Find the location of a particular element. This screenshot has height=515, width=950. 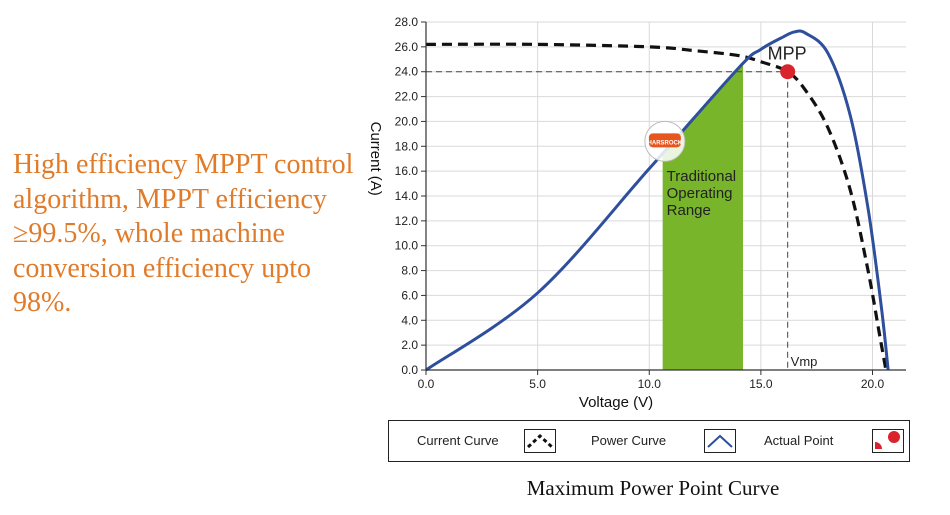

operating-range-label: Range is located at coordinates (689, 210).